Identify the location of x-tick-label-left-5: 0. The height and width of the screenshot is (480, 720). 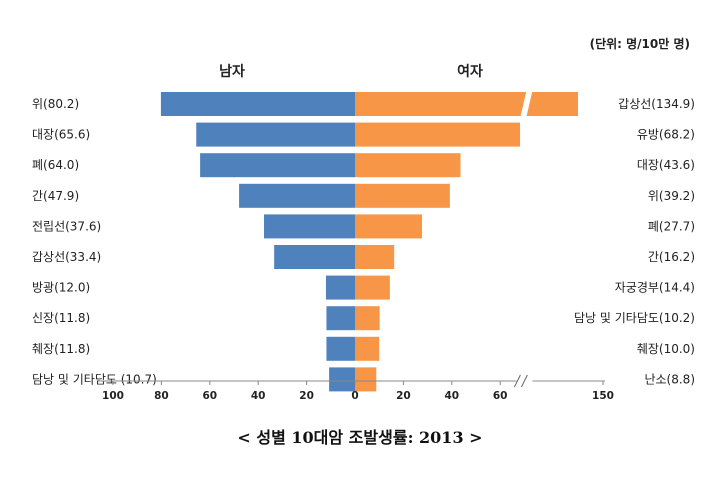
(354, 396).